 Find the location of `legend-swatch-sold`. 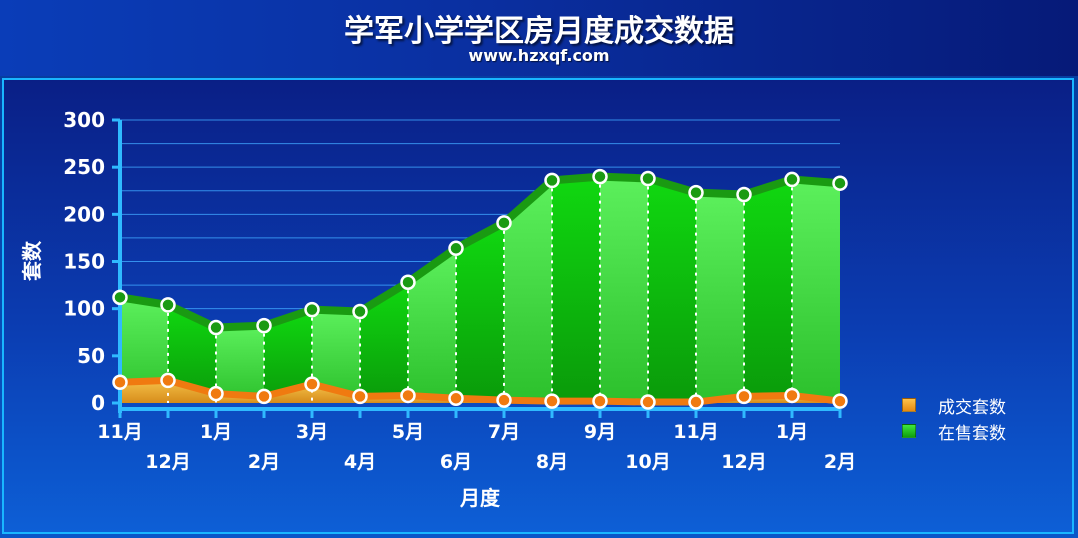

legend-swatch-sold is located at coordinates (909, 405).